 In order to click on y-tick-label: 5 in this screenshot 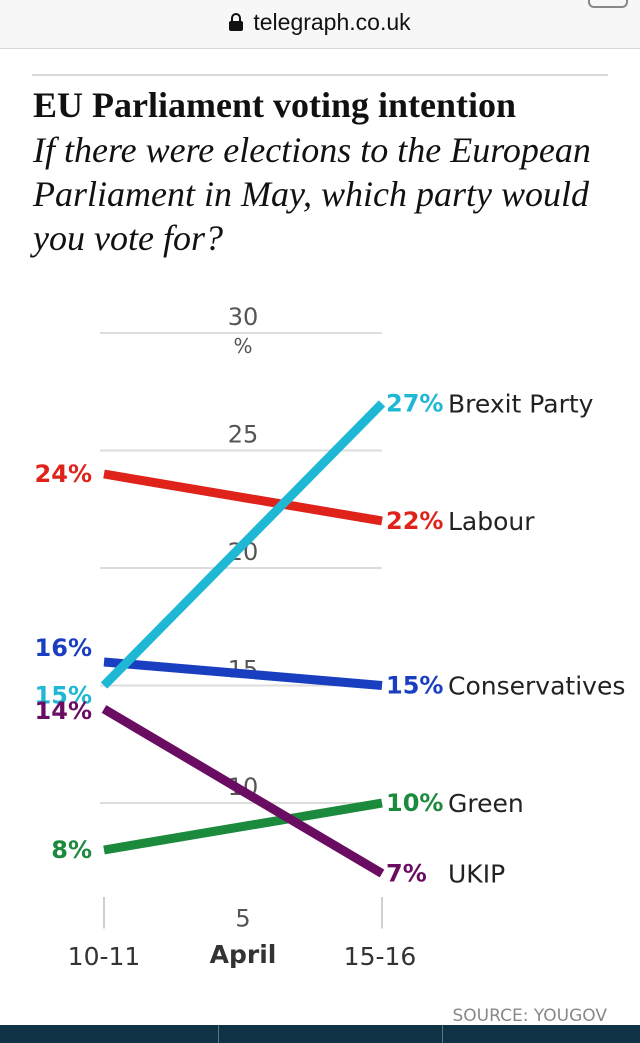, I will do `click(242, 919)`.